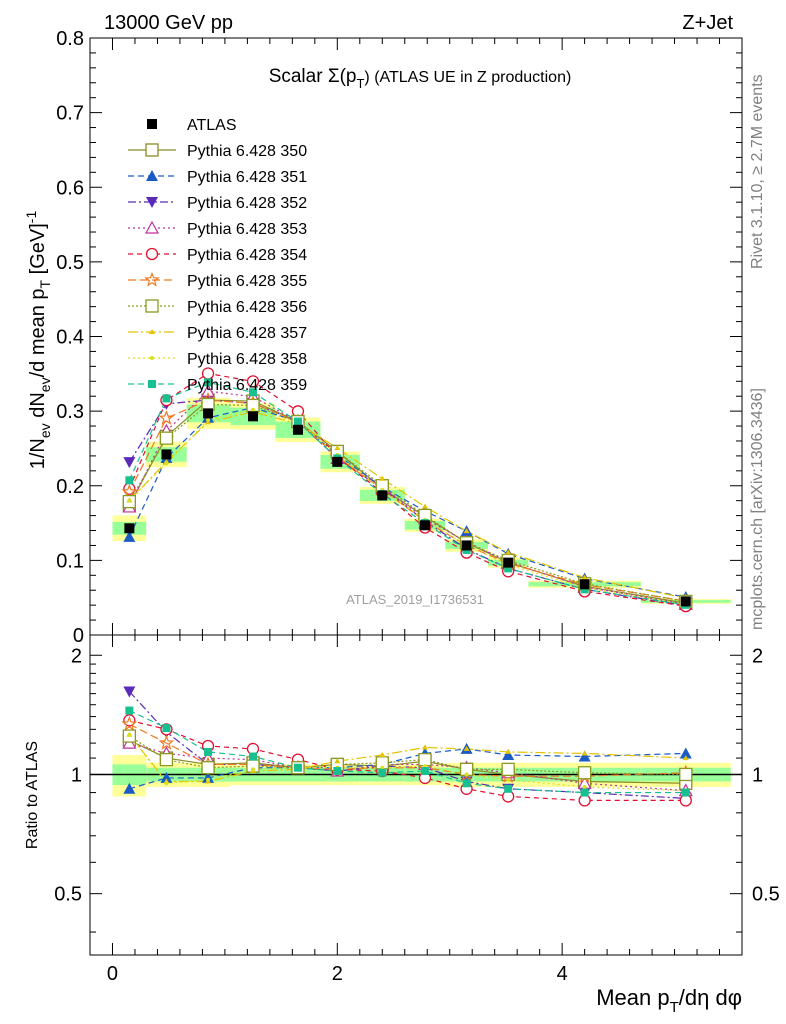 The width and height of the screenshot is (786, 1024). What do you see at coordinates (360, 83) in the screenshot?
I see `title-subscript: T` at bounding box center [360, 83].